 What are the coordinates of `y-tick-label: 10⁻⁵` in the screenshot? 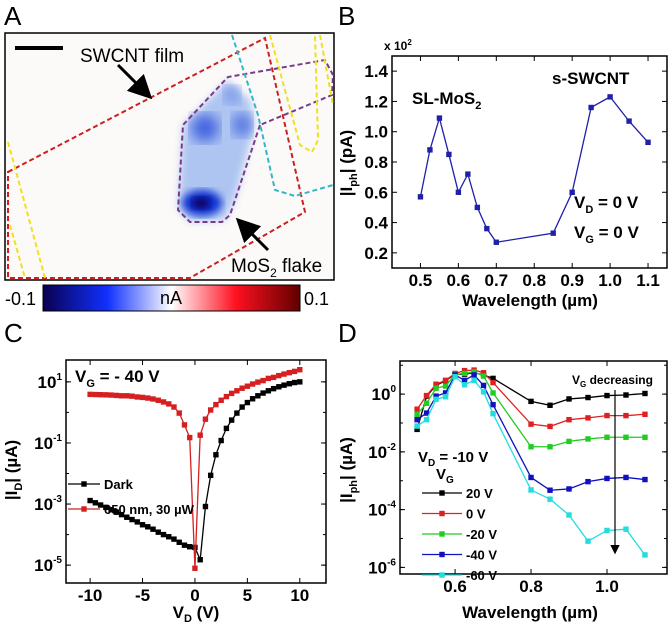 It's located at (48, 565).